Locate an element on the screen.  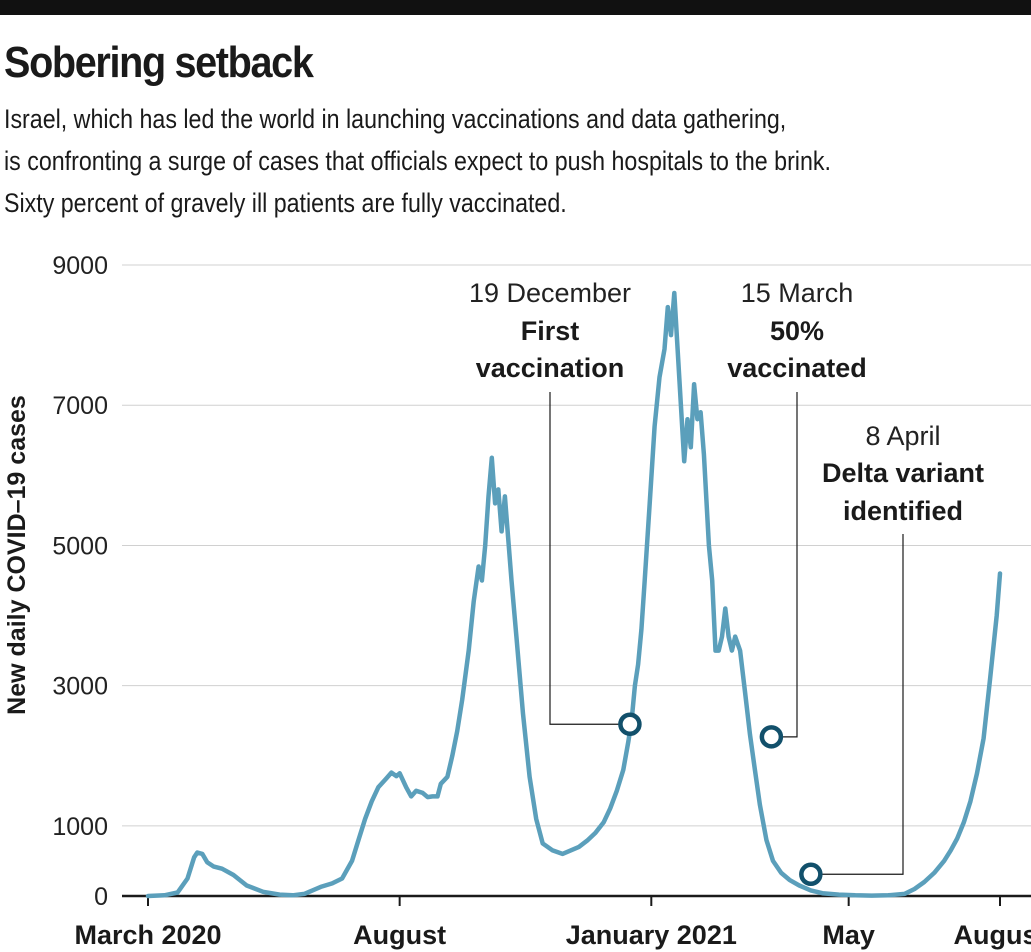
annotation-label-2-2: vaccinated is located at coordinates (797, 368).